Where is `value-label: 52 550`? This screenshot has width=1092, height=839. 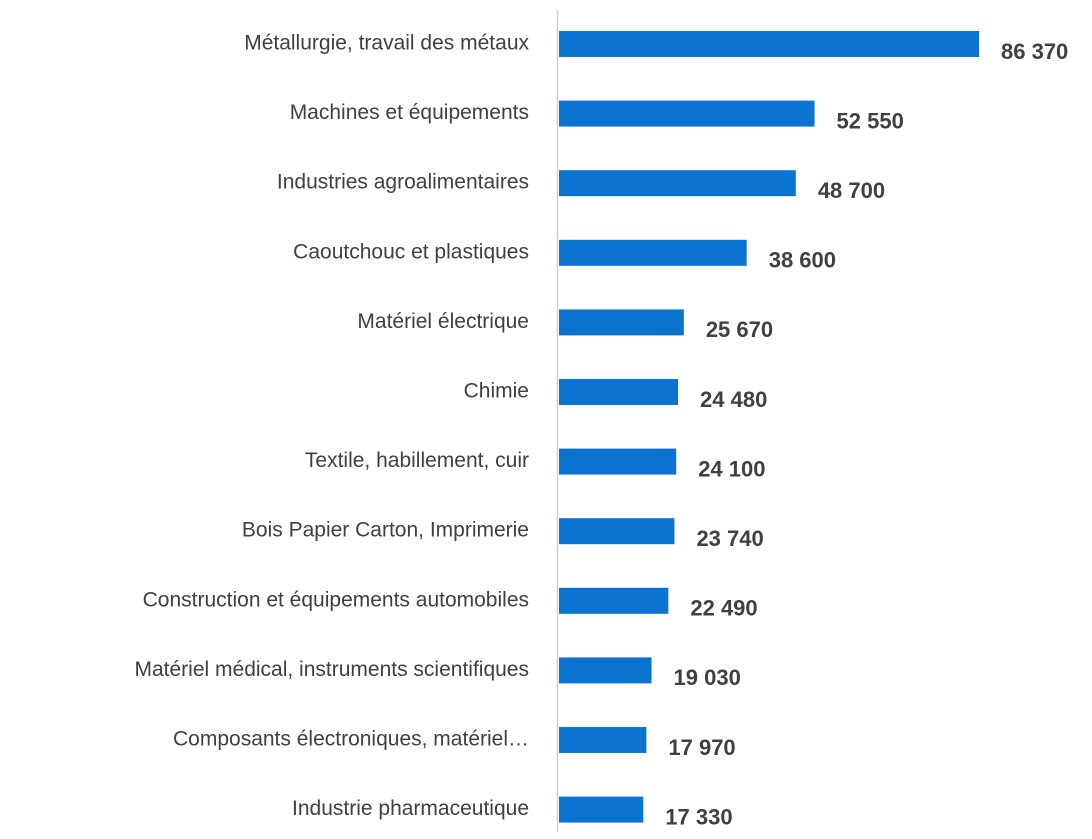 value-label: 52 550 is located at coordinates (870, 120).